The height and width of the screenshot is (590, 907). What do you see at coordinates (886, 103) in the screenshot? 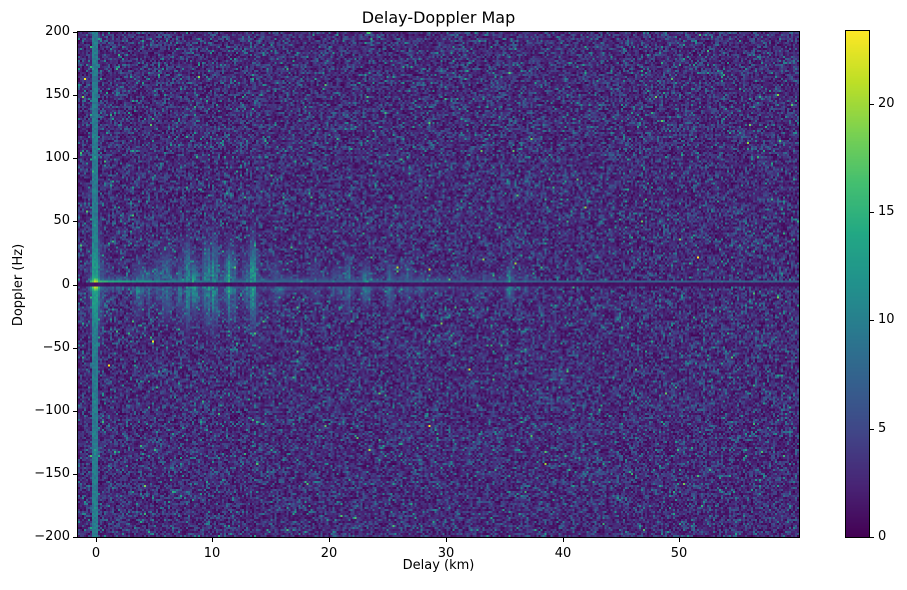
I see `colorbar-tick-label: 20` at bounding box center [886, 103].